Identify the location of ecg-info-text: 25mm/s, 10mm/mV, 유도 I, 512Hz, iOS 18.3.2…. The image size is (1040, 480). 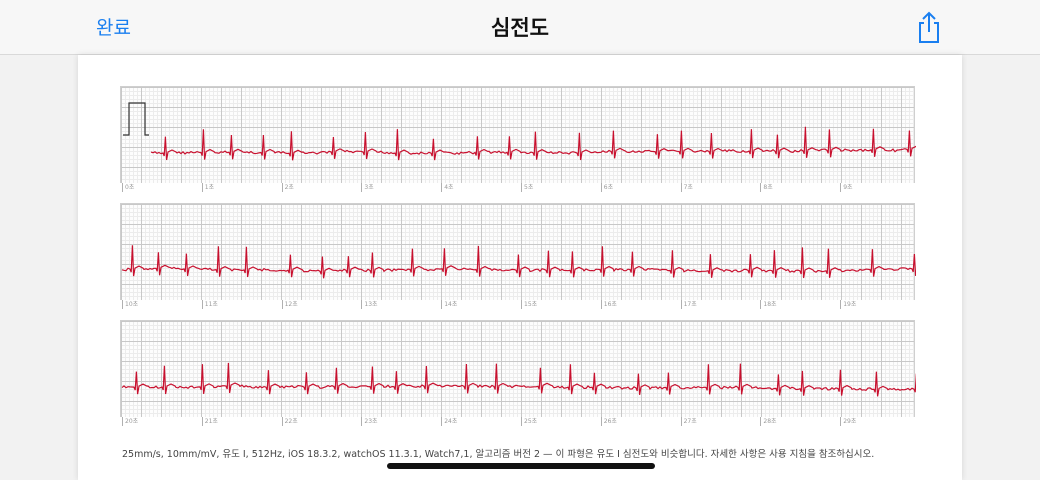
(498, 454).